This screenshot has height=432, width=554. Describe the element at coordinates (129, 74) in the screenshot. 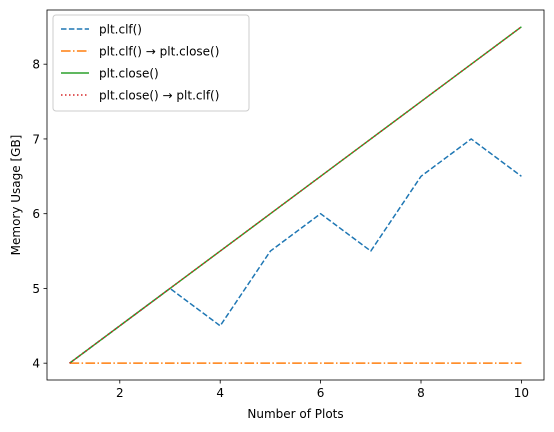

I see `legend-label-3: plt.close()` at that location.